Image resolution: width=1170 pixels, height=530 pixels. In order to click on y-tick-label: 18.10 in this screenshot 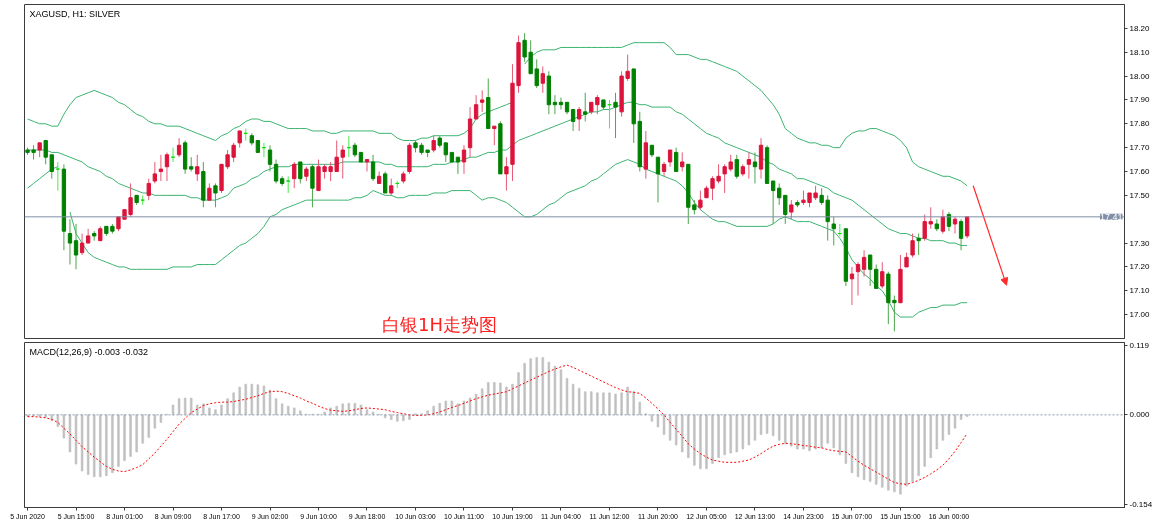, I will do `click(1140, 52)`.